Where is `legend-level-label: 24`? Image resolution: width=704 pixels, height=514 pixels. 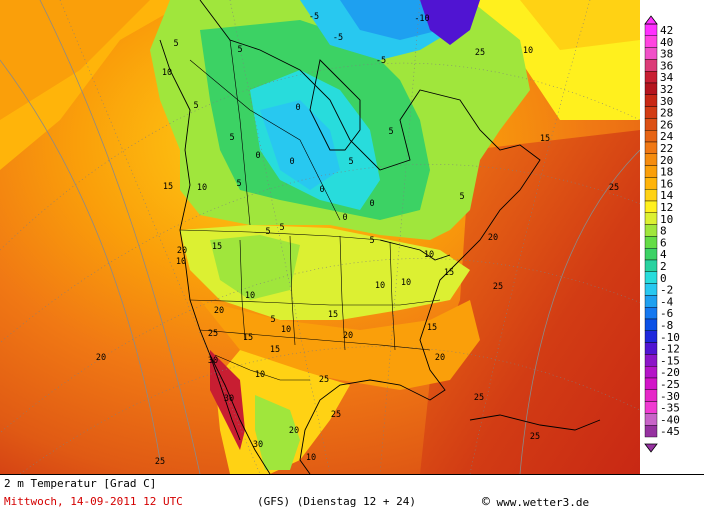
legend-level-label: 24 is located at coordinates (667, 136).